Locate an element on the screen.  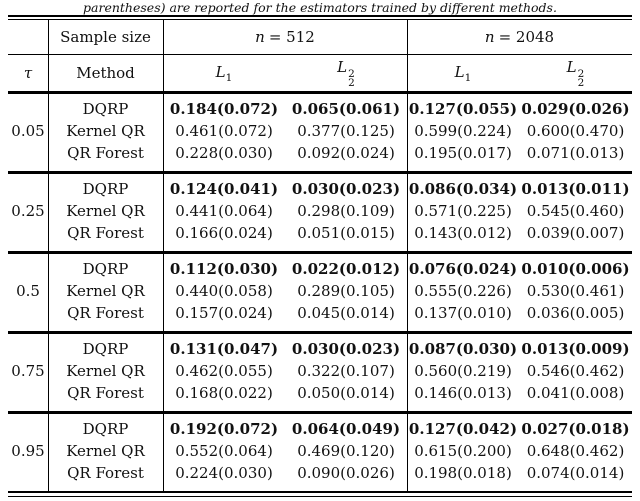
metric-value: 0.600(0.470) is located at coordinates (575, 131).